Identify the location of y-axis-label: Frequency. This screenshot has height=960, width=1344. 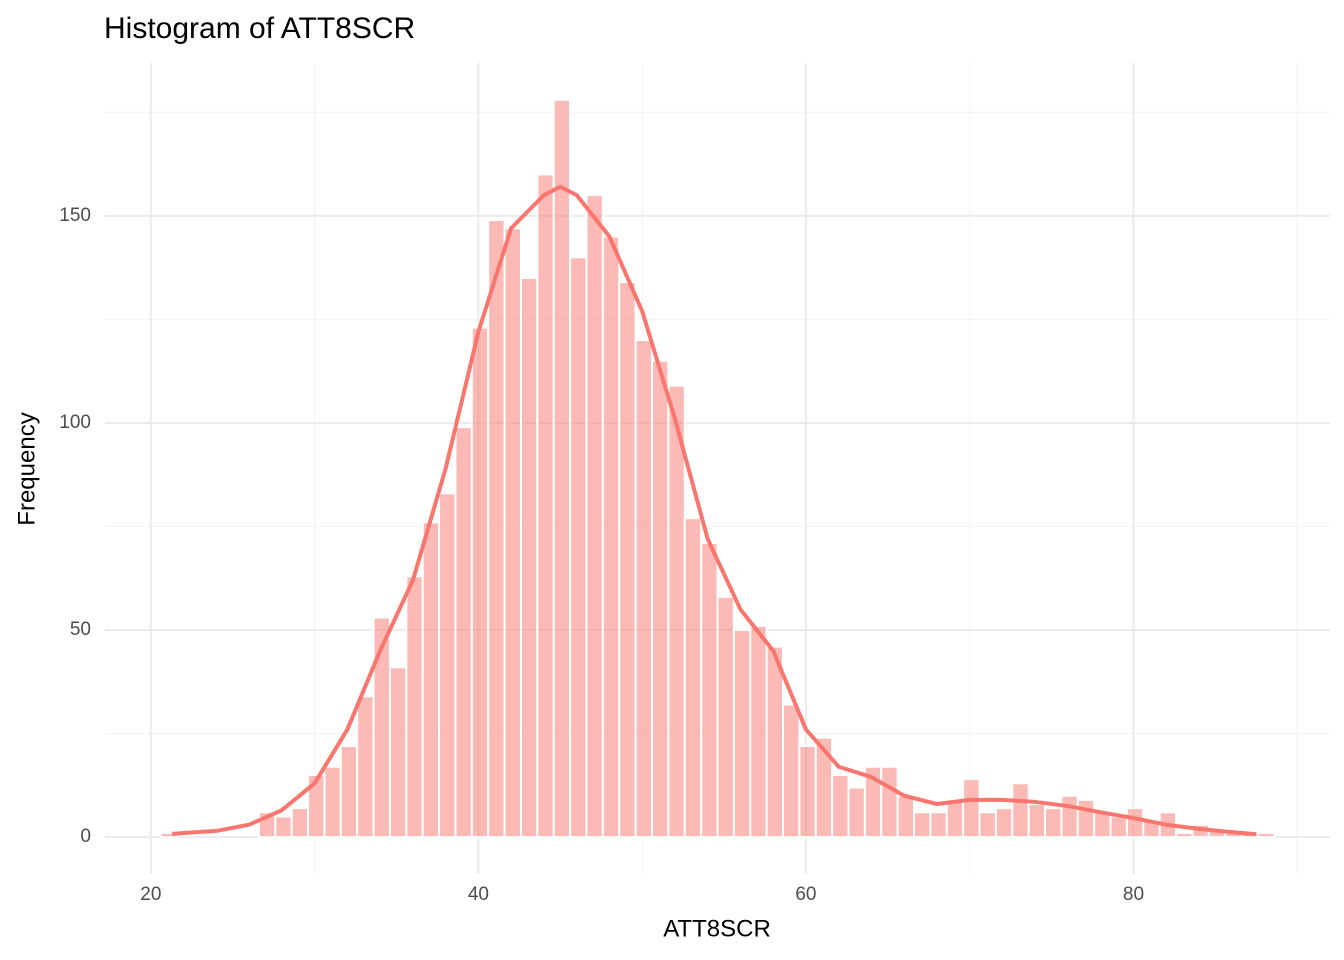
(26, 468).